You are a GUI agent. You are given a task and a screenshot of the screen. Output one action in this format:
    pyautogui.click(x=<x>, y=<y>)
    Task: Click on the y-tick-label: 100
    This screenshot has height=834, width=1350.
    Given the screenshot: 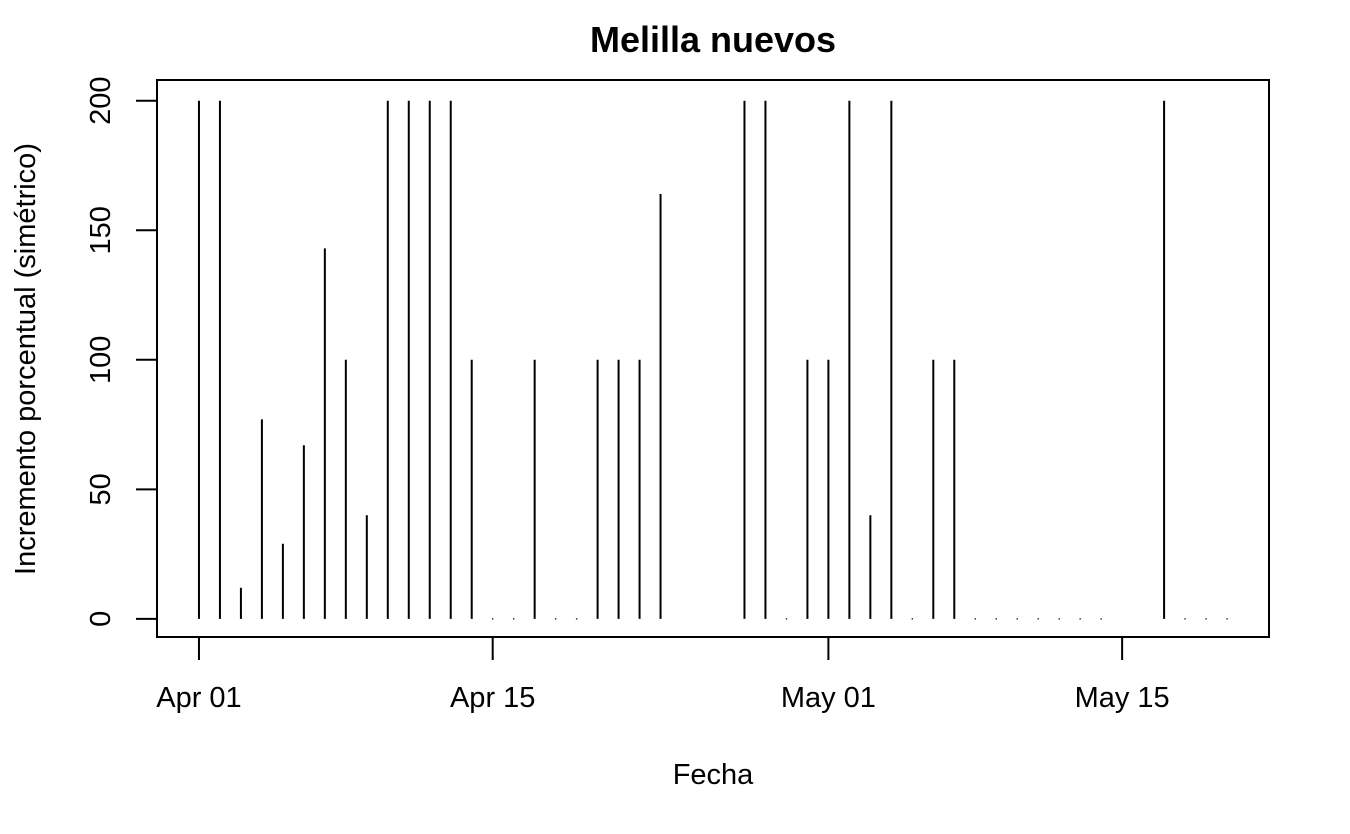 What is the action you would take?
    pyautogui.click(x=101, y=360)
    